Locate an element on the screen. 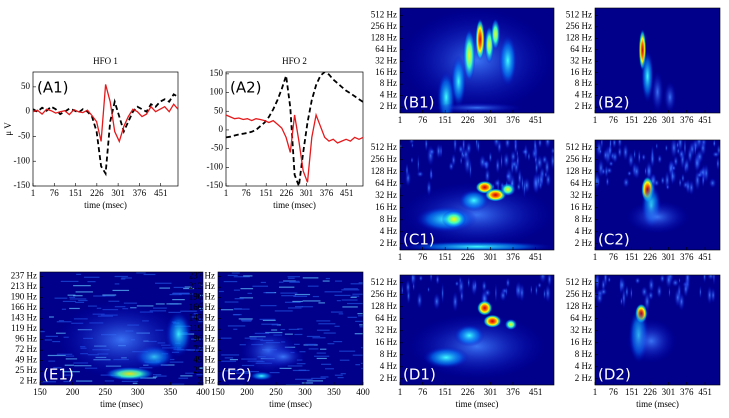  y-tick-label: 128 Hz is located at coordinates (579, 306).